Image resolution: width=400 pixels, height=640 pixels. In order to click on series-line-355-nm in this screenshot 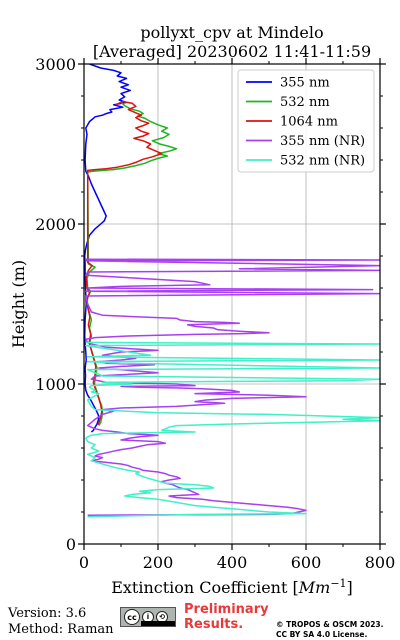, I will do `click(108, 248)`.